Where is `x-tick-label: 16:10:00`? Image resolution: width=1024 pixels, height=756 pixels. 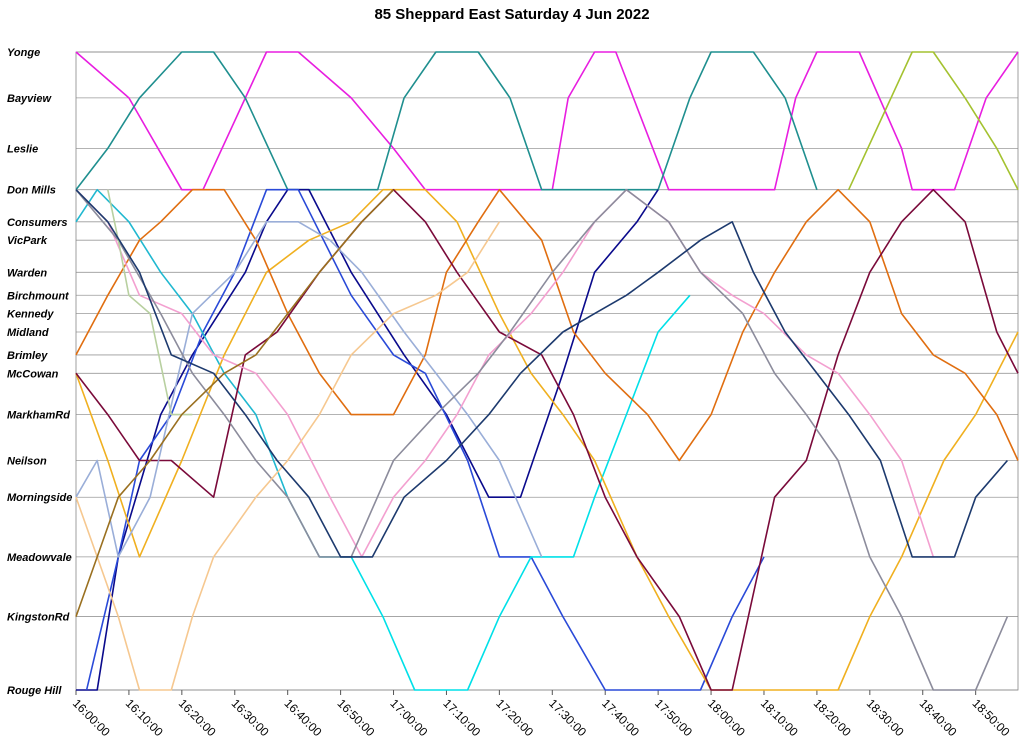 x-tick-label: 16:10:00 is located at coordinates (144, 717).